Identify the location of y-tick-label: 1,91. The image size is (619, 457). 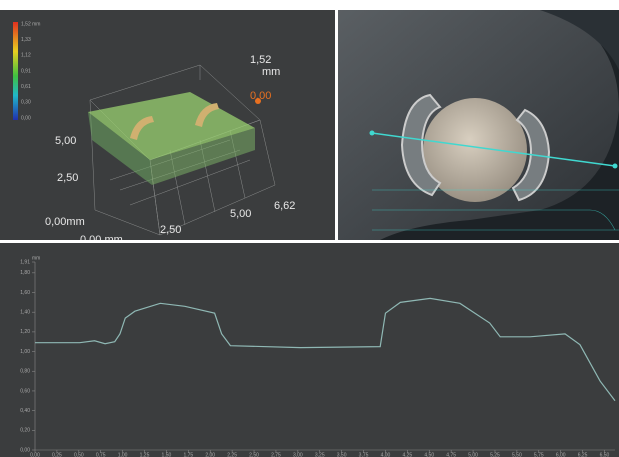
(25, 262).